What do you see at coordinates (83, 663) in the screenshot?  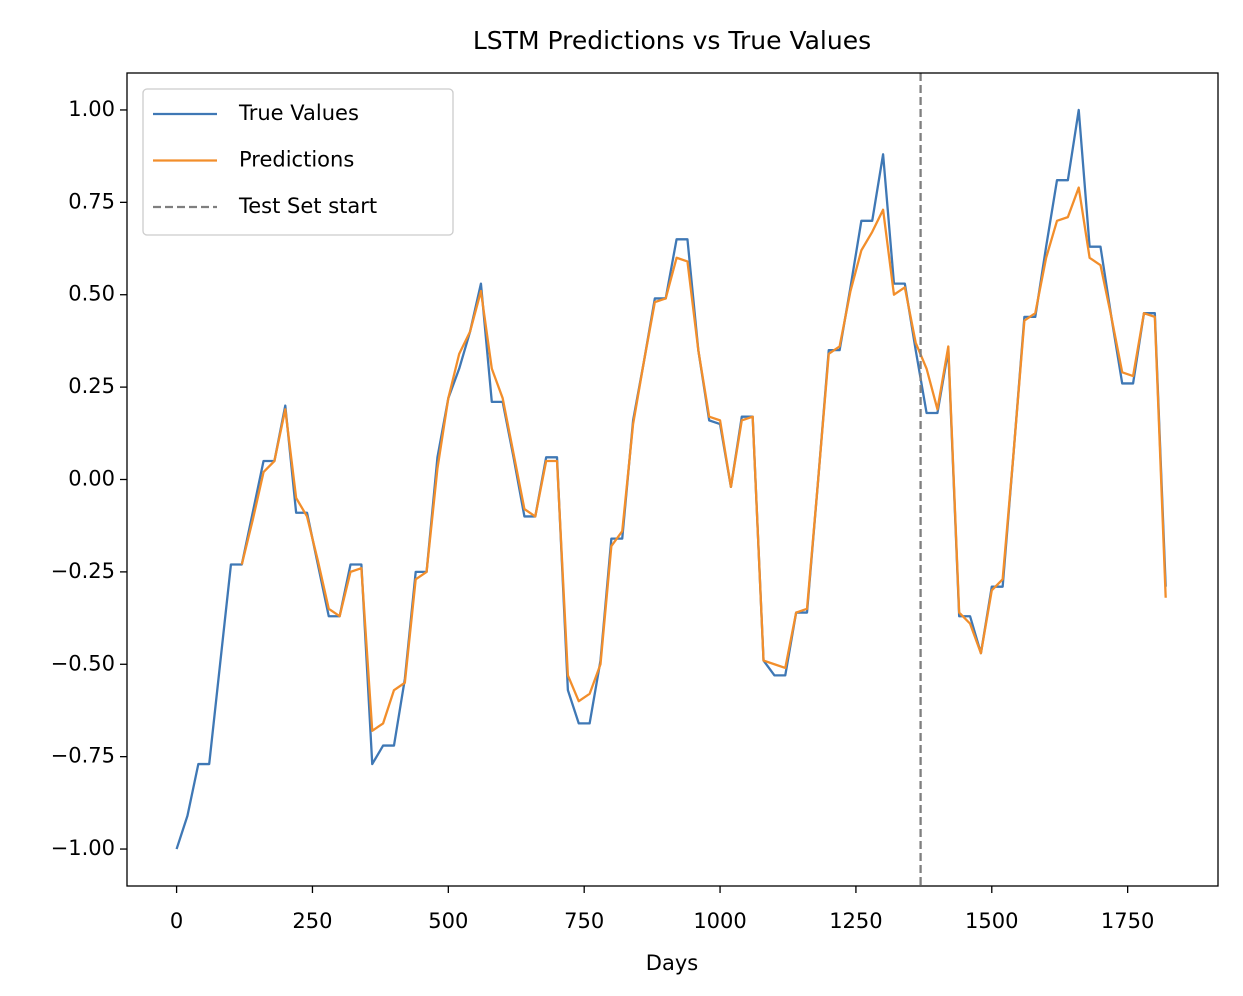 I see `y-tick-label: −0.50` at bounding box center [83, 663].